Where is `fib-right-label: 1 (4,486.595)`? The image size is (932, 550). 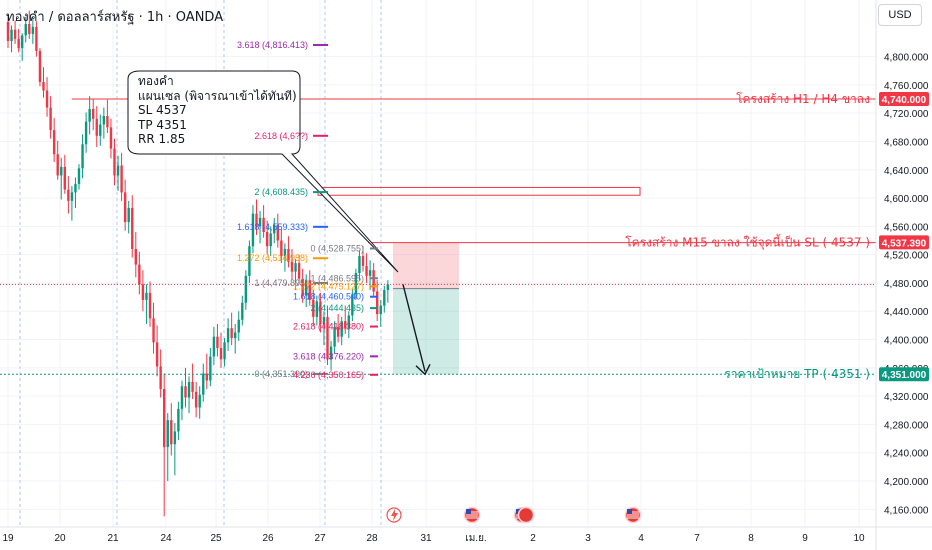 fib-right-label: 1 (4,486.595) is located at coordinates (337, 278).